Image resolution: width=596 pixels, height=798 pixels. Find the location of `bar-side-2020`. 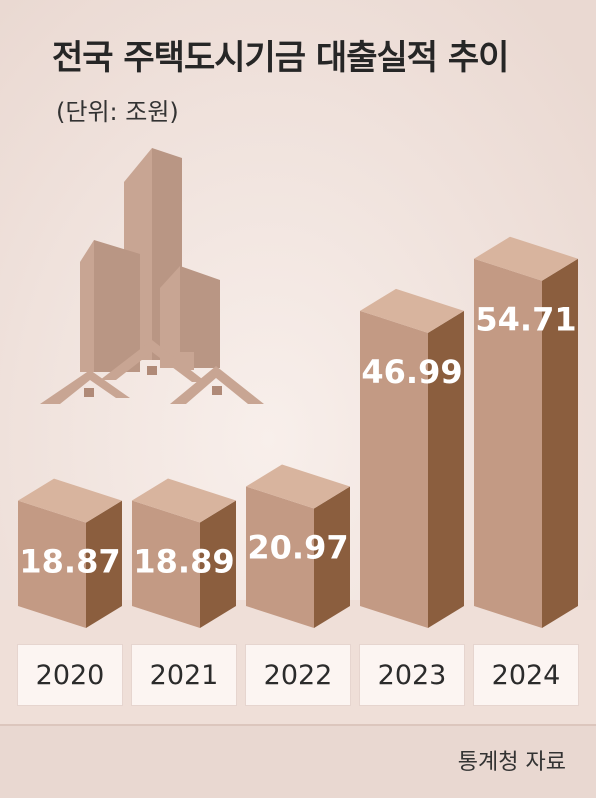

bar-side-2020 is located at coordinates (104, 564).